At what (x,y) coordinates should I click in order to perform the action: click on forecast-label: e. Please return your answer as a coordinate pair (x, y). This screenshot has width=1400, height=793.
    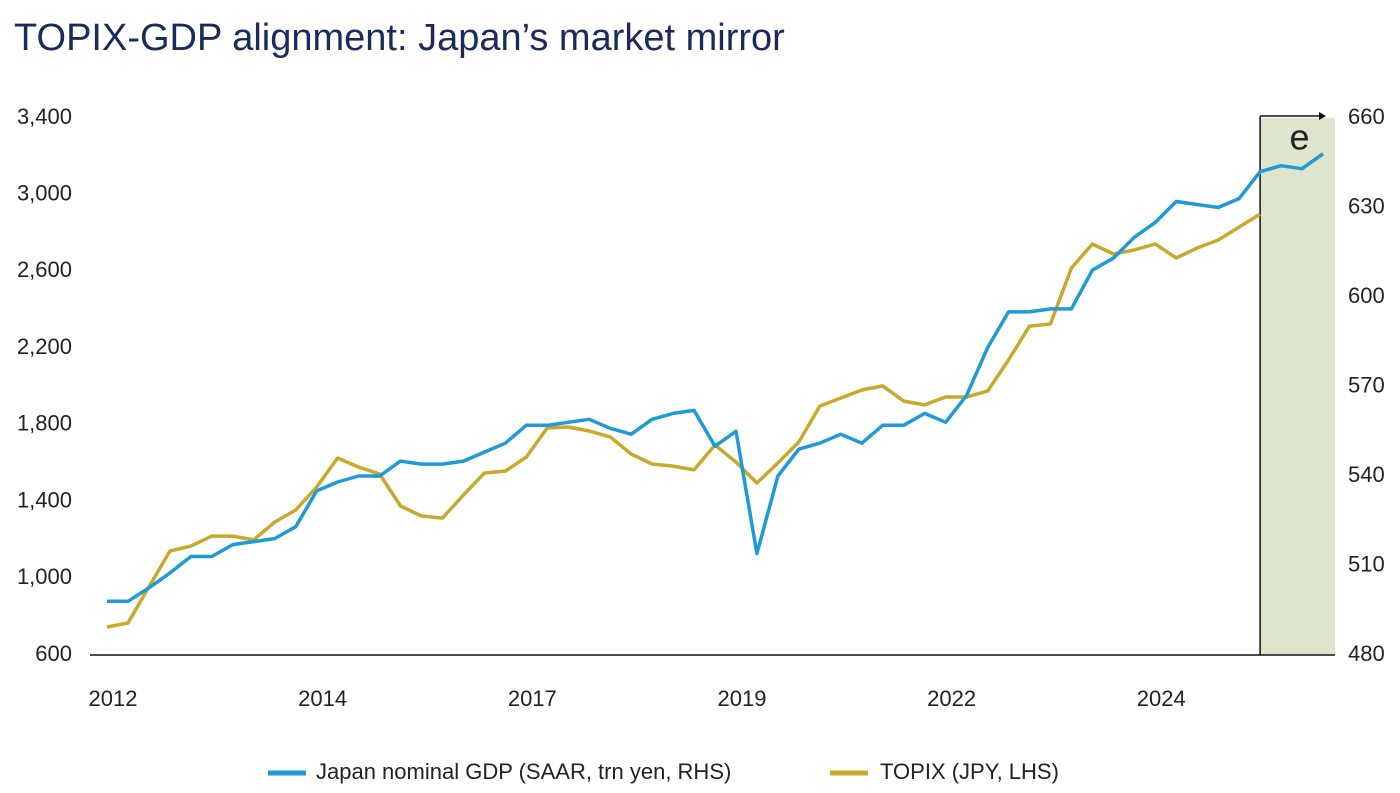
    Looking at the image, I should click on (1300, 137).